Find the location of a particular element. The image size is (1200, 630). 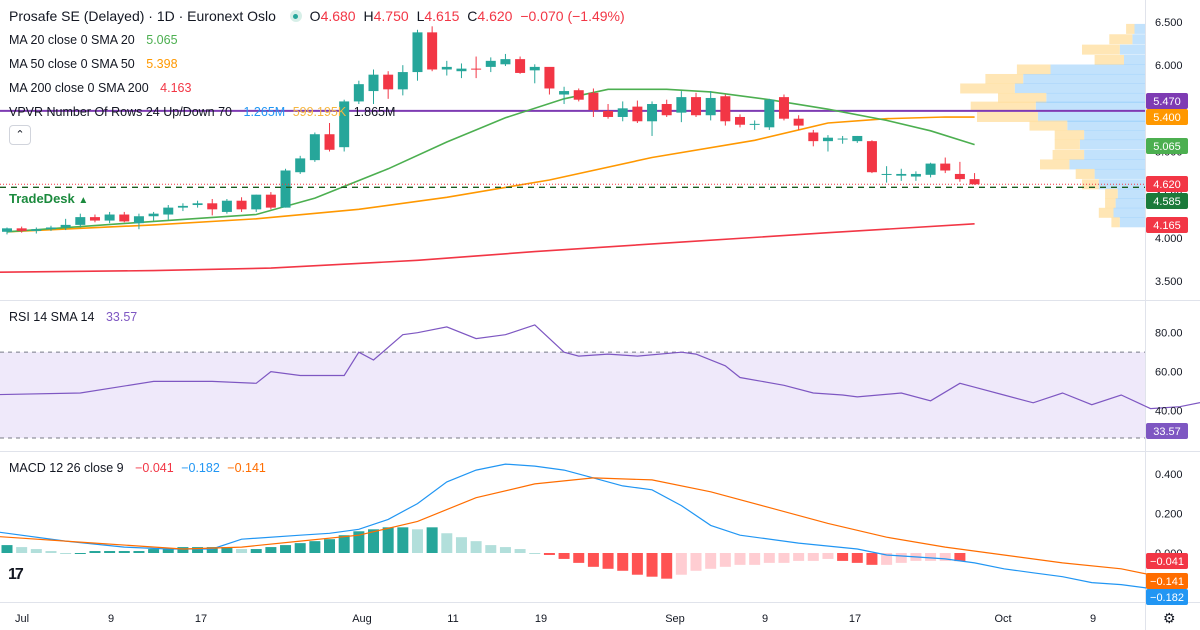

vpvr-total: 1.865M is located at coordinates (374, 112).